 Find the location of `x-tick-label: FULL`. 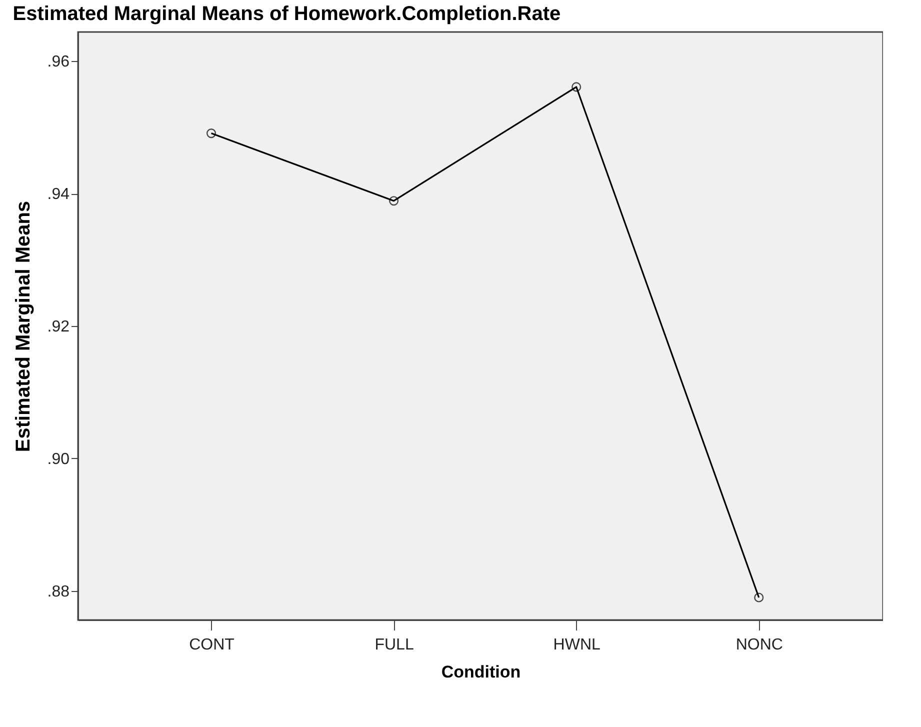

x-tick-label: FULL is located at coordinates (394, 645).